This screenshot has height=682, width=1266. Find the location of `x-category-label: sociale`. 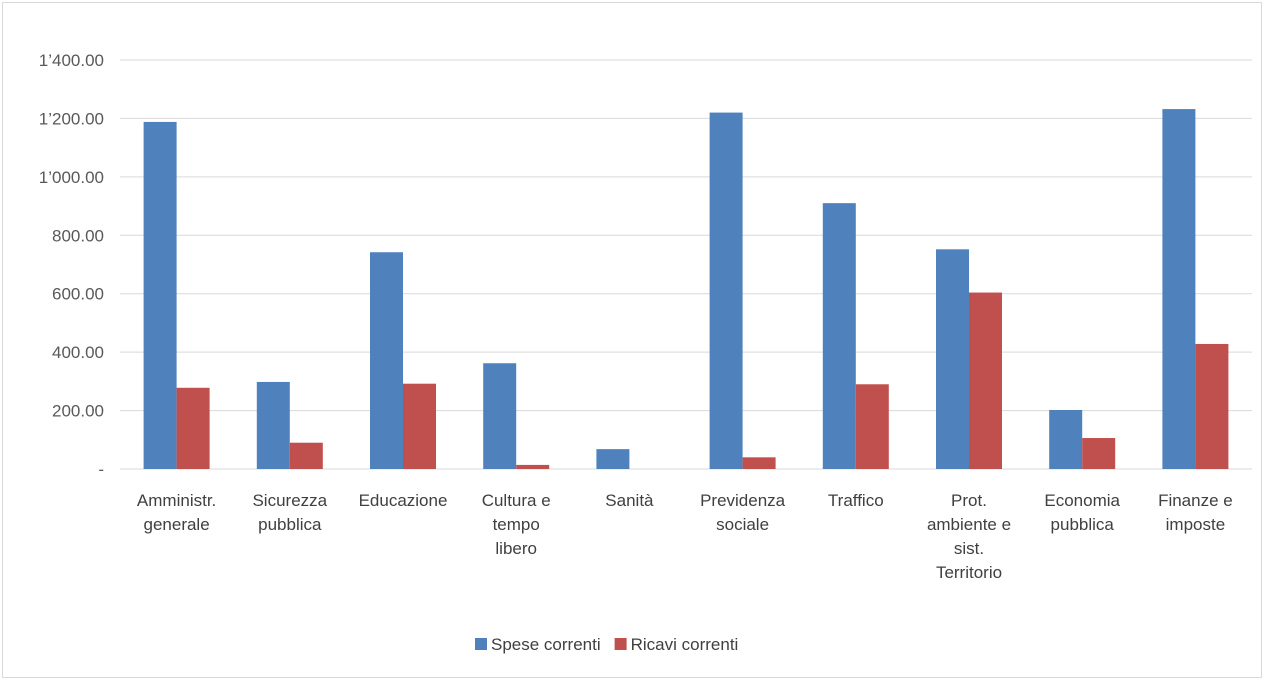

x-category-label: sociale is located at coordinates (742, 524).